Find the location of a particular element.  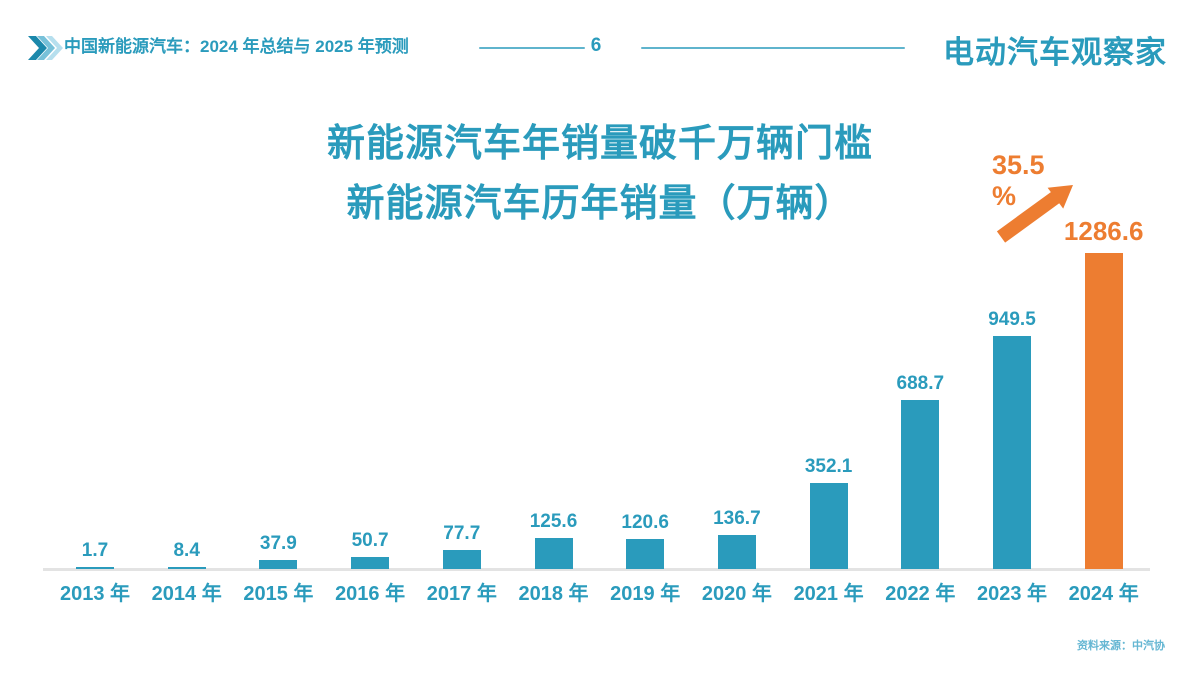

bar-value-label-2019: 120.6 is located at coordinates (645, 523).